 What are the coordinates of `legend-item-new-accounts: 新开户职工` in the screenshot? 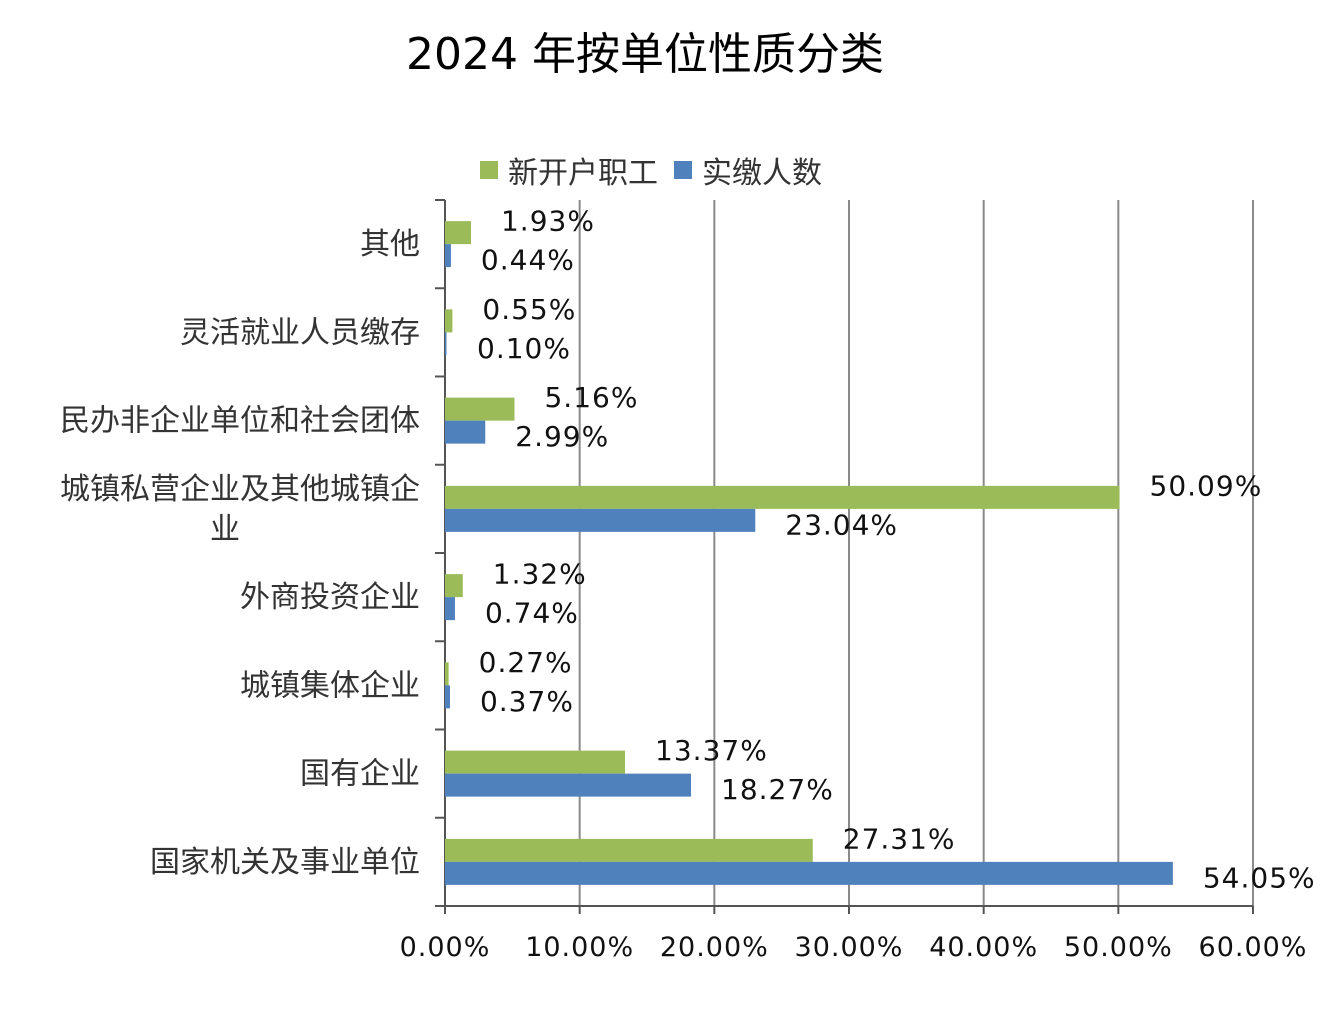 It's located at (569, 170).